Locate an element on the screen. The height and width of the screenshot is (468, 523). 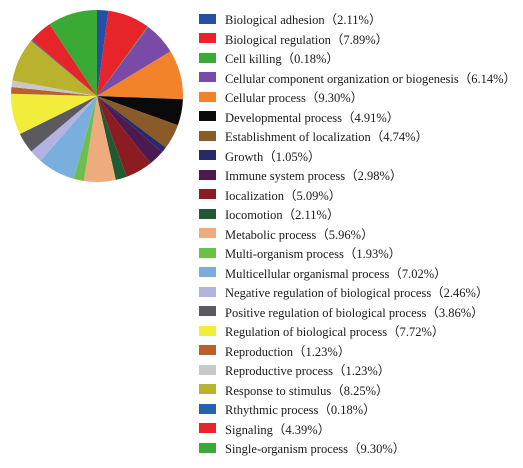
legend-item: Immune system process（2.98%） is located at coordinates (359, 175).